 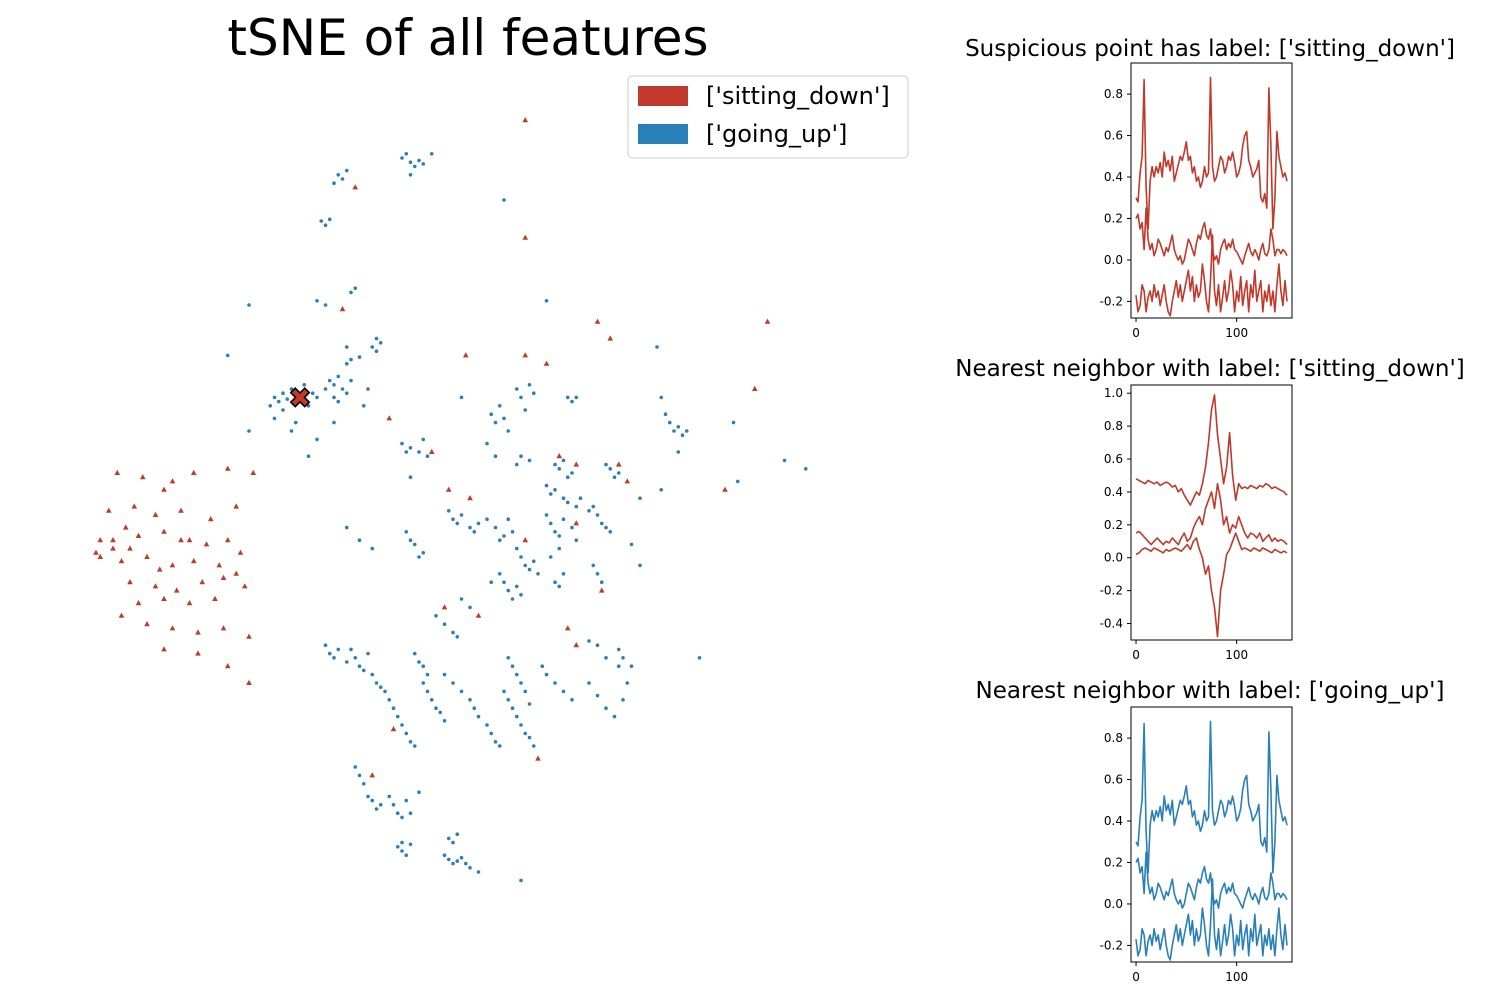 I want to click on y-tick-label: -0.2, so click(x=1111, y=301).